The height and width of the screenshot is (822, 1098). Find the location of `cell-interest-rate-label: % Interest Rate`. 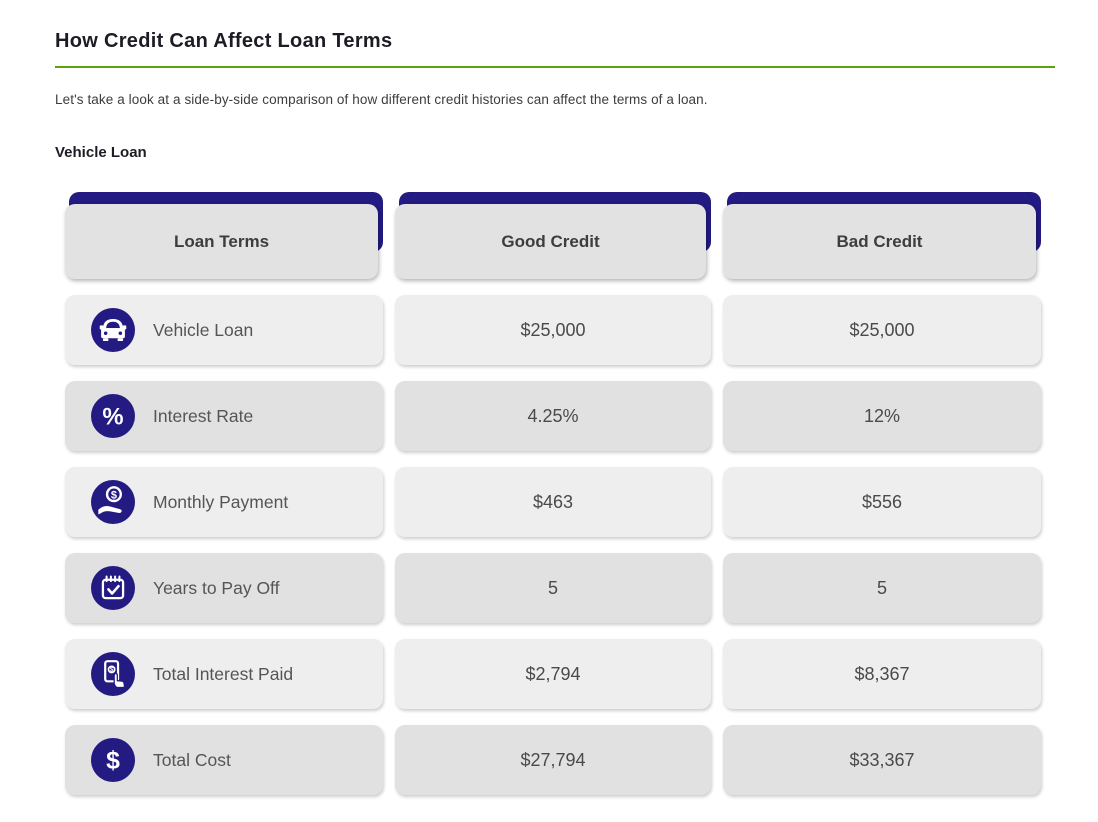

cell-interest-rate-label: % Interest Rate is located at coordinates (224, 416).